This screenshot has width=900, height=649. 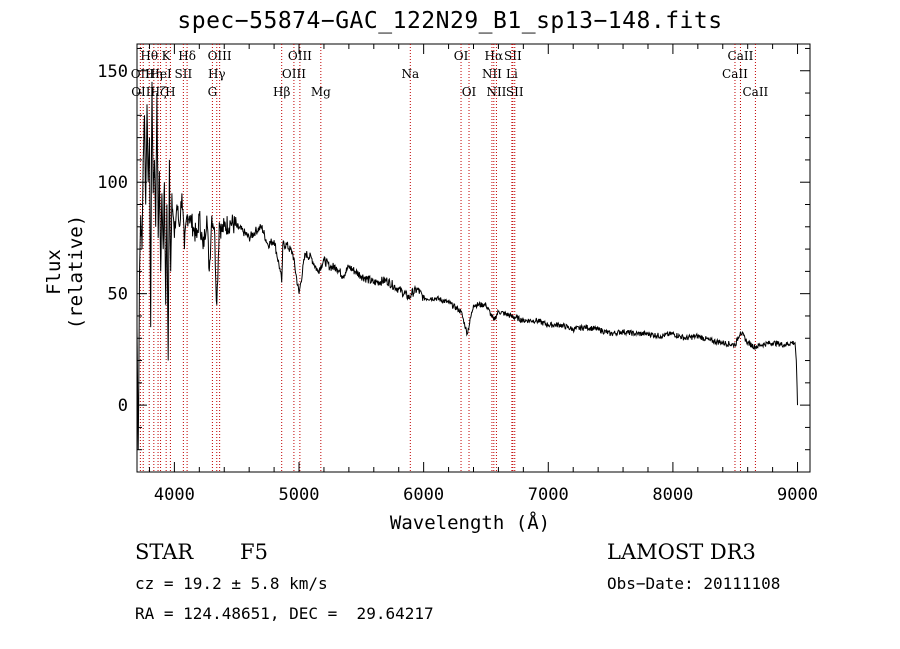 I want to click on line-marker-label: Hγ, so click(x=217, y=74).